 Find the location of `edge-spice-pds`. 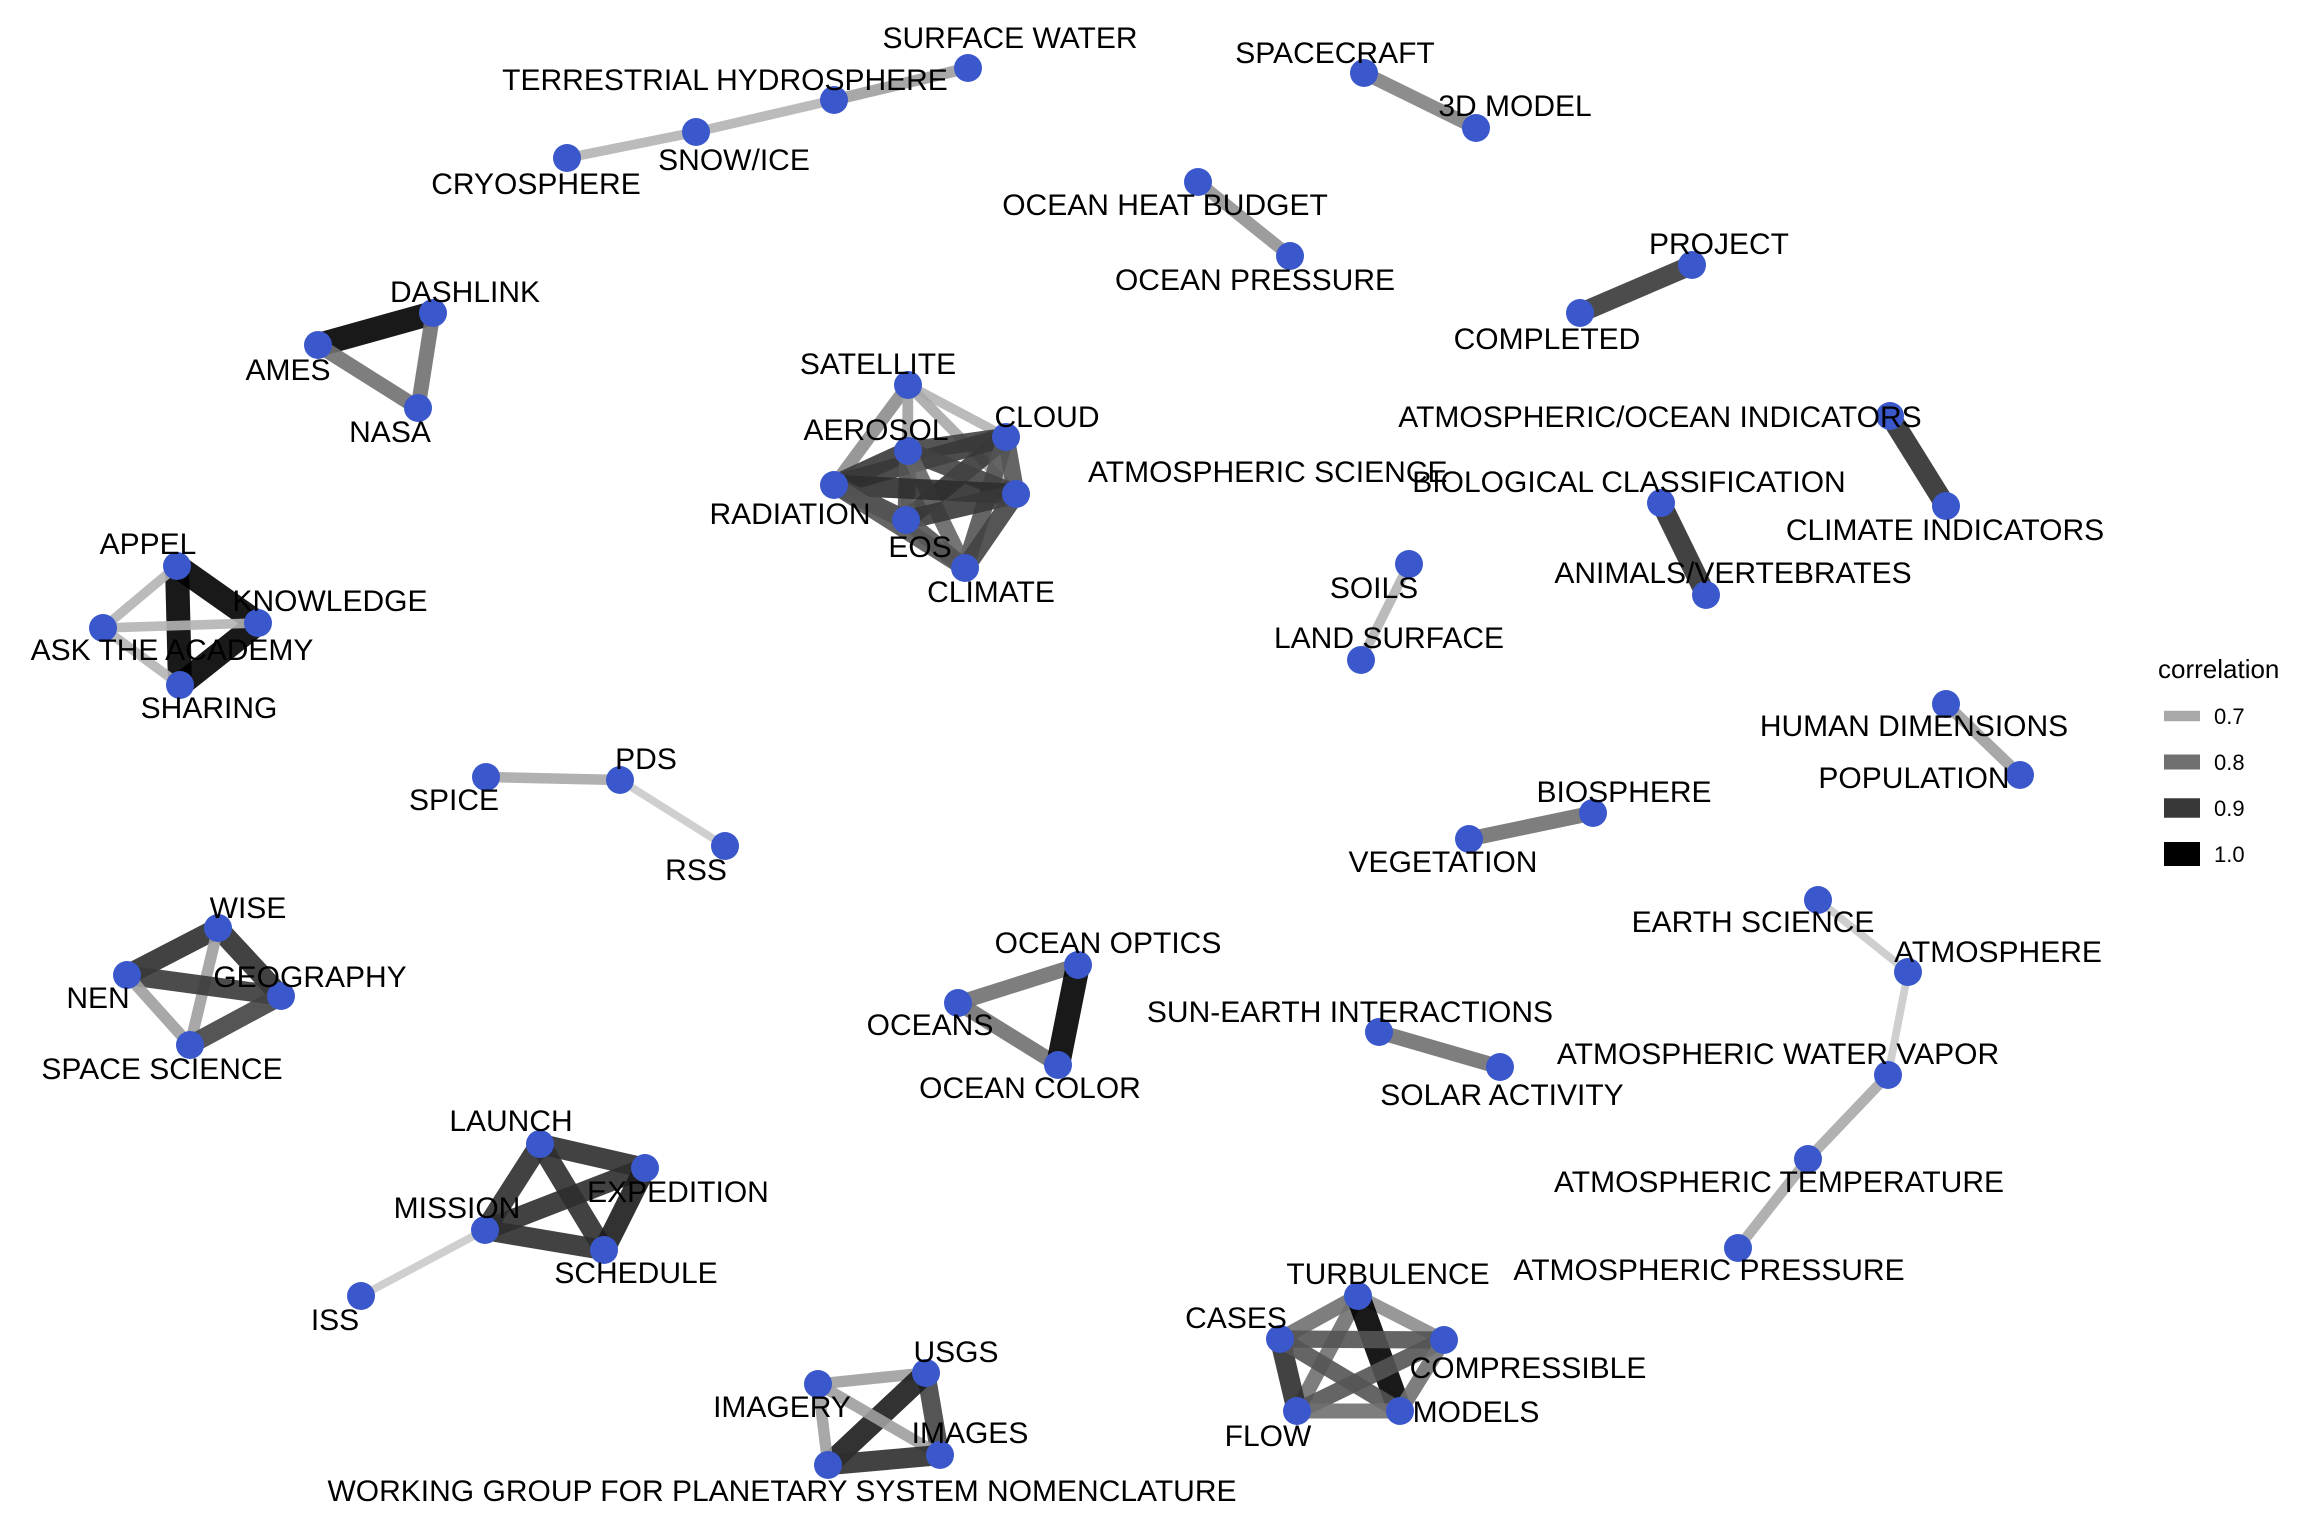

edge-spice-pds is located at coordinates (553, 778).